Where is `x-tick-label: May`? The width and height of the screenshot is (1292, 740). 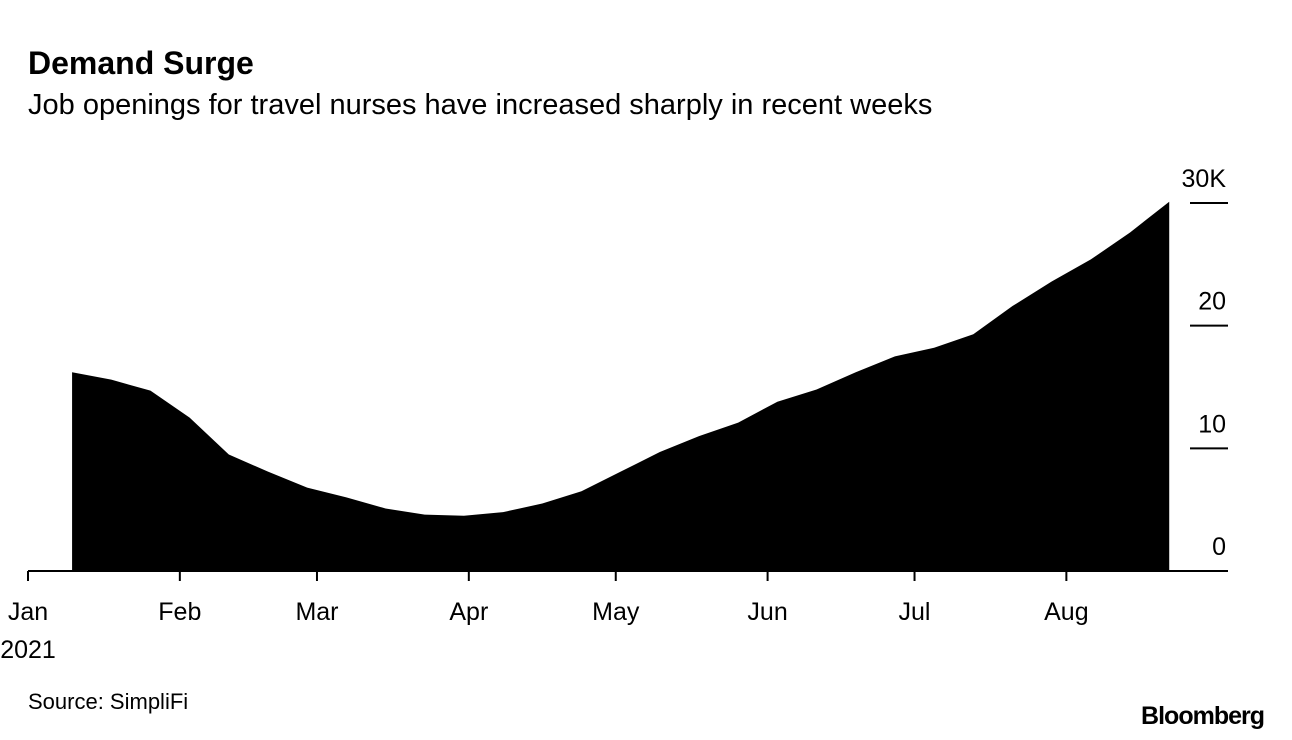
x-tick-label: May is located at coordinates (616, 612).